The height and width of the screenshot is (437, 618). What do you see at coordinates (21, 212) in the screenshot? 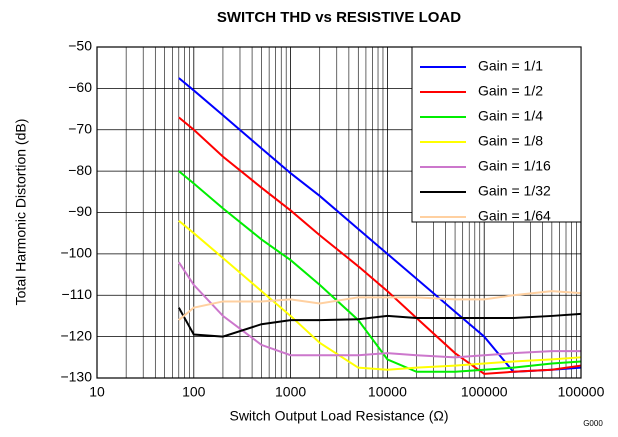
I see `y-axis-label: Total Harmonic Distortion (dB)` at bounding box center [21, 212].